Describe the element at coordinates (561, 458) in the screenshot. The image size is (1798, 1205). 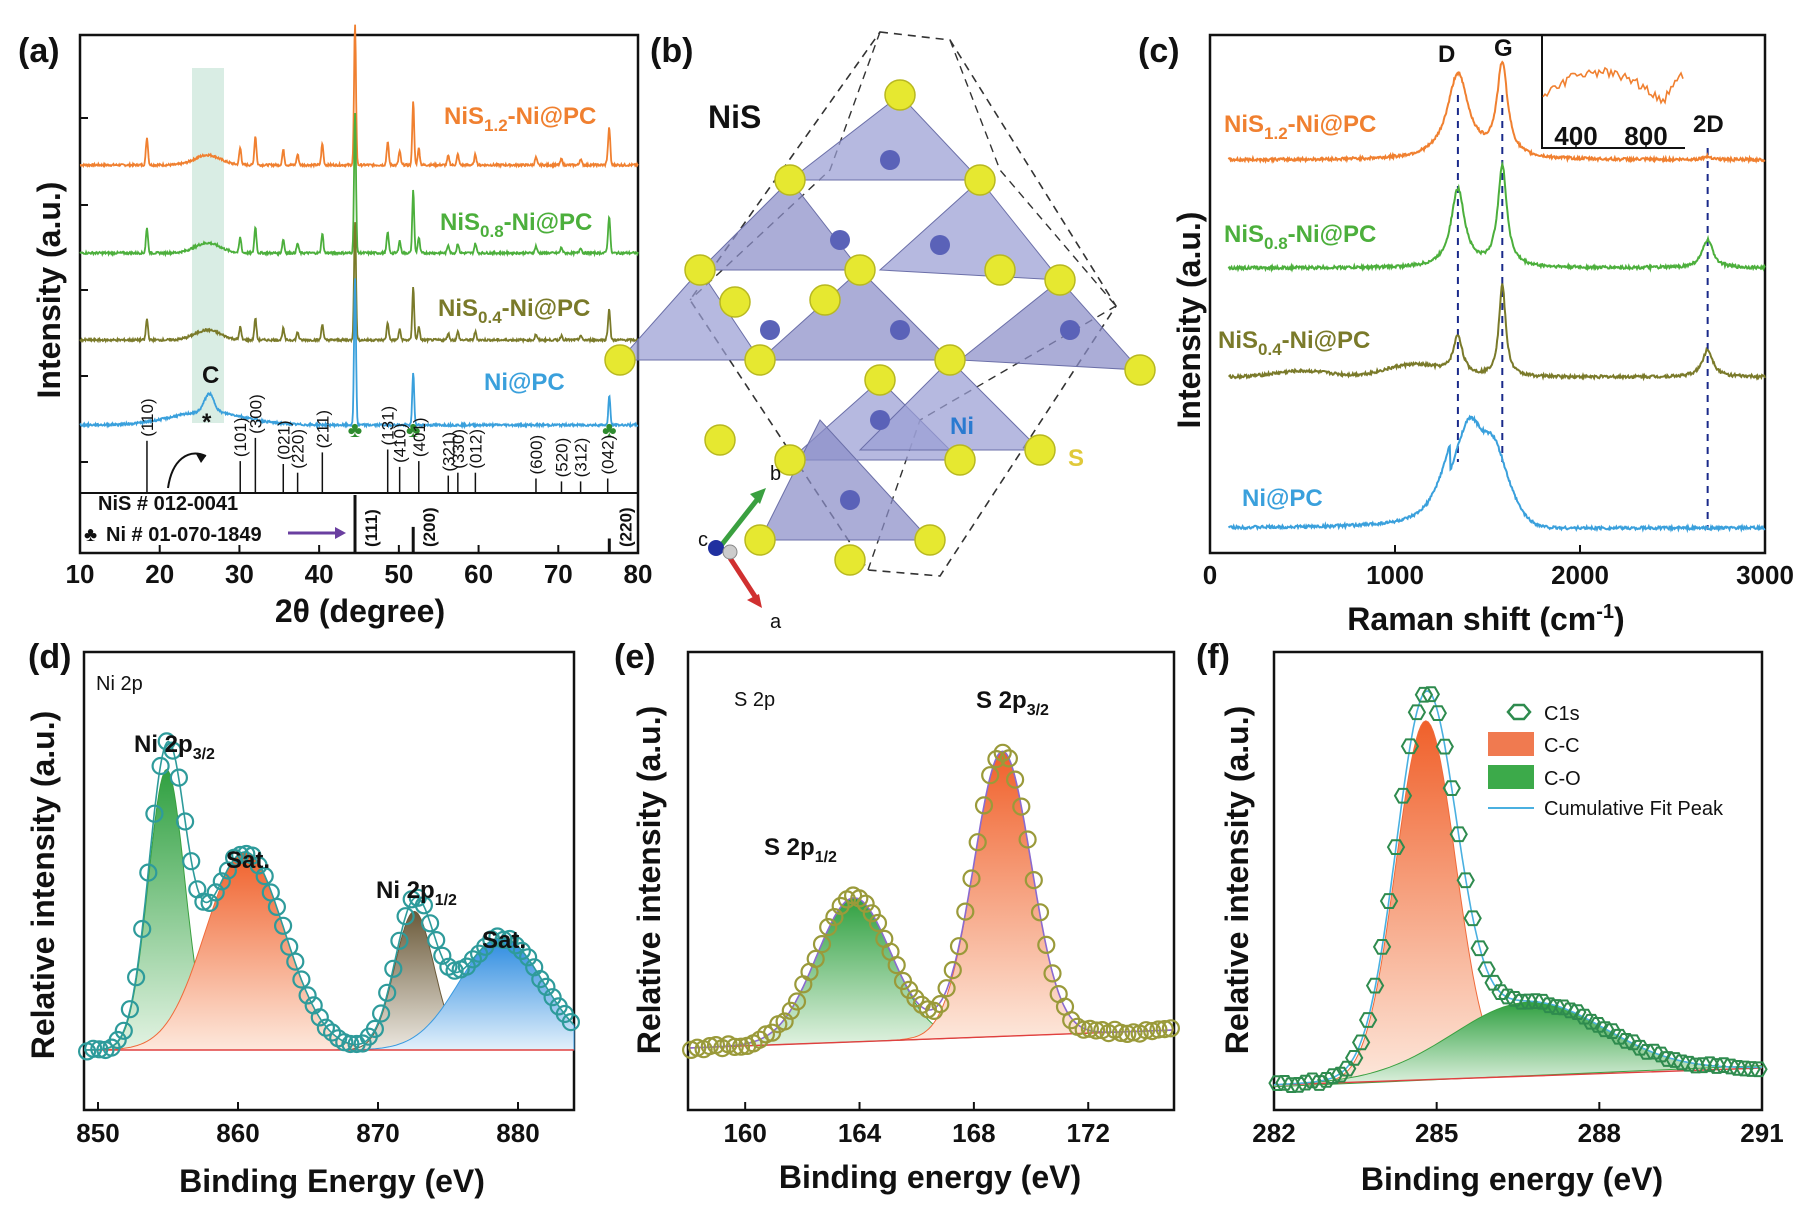
I see `nis-hkl-label: (520)` at that location.